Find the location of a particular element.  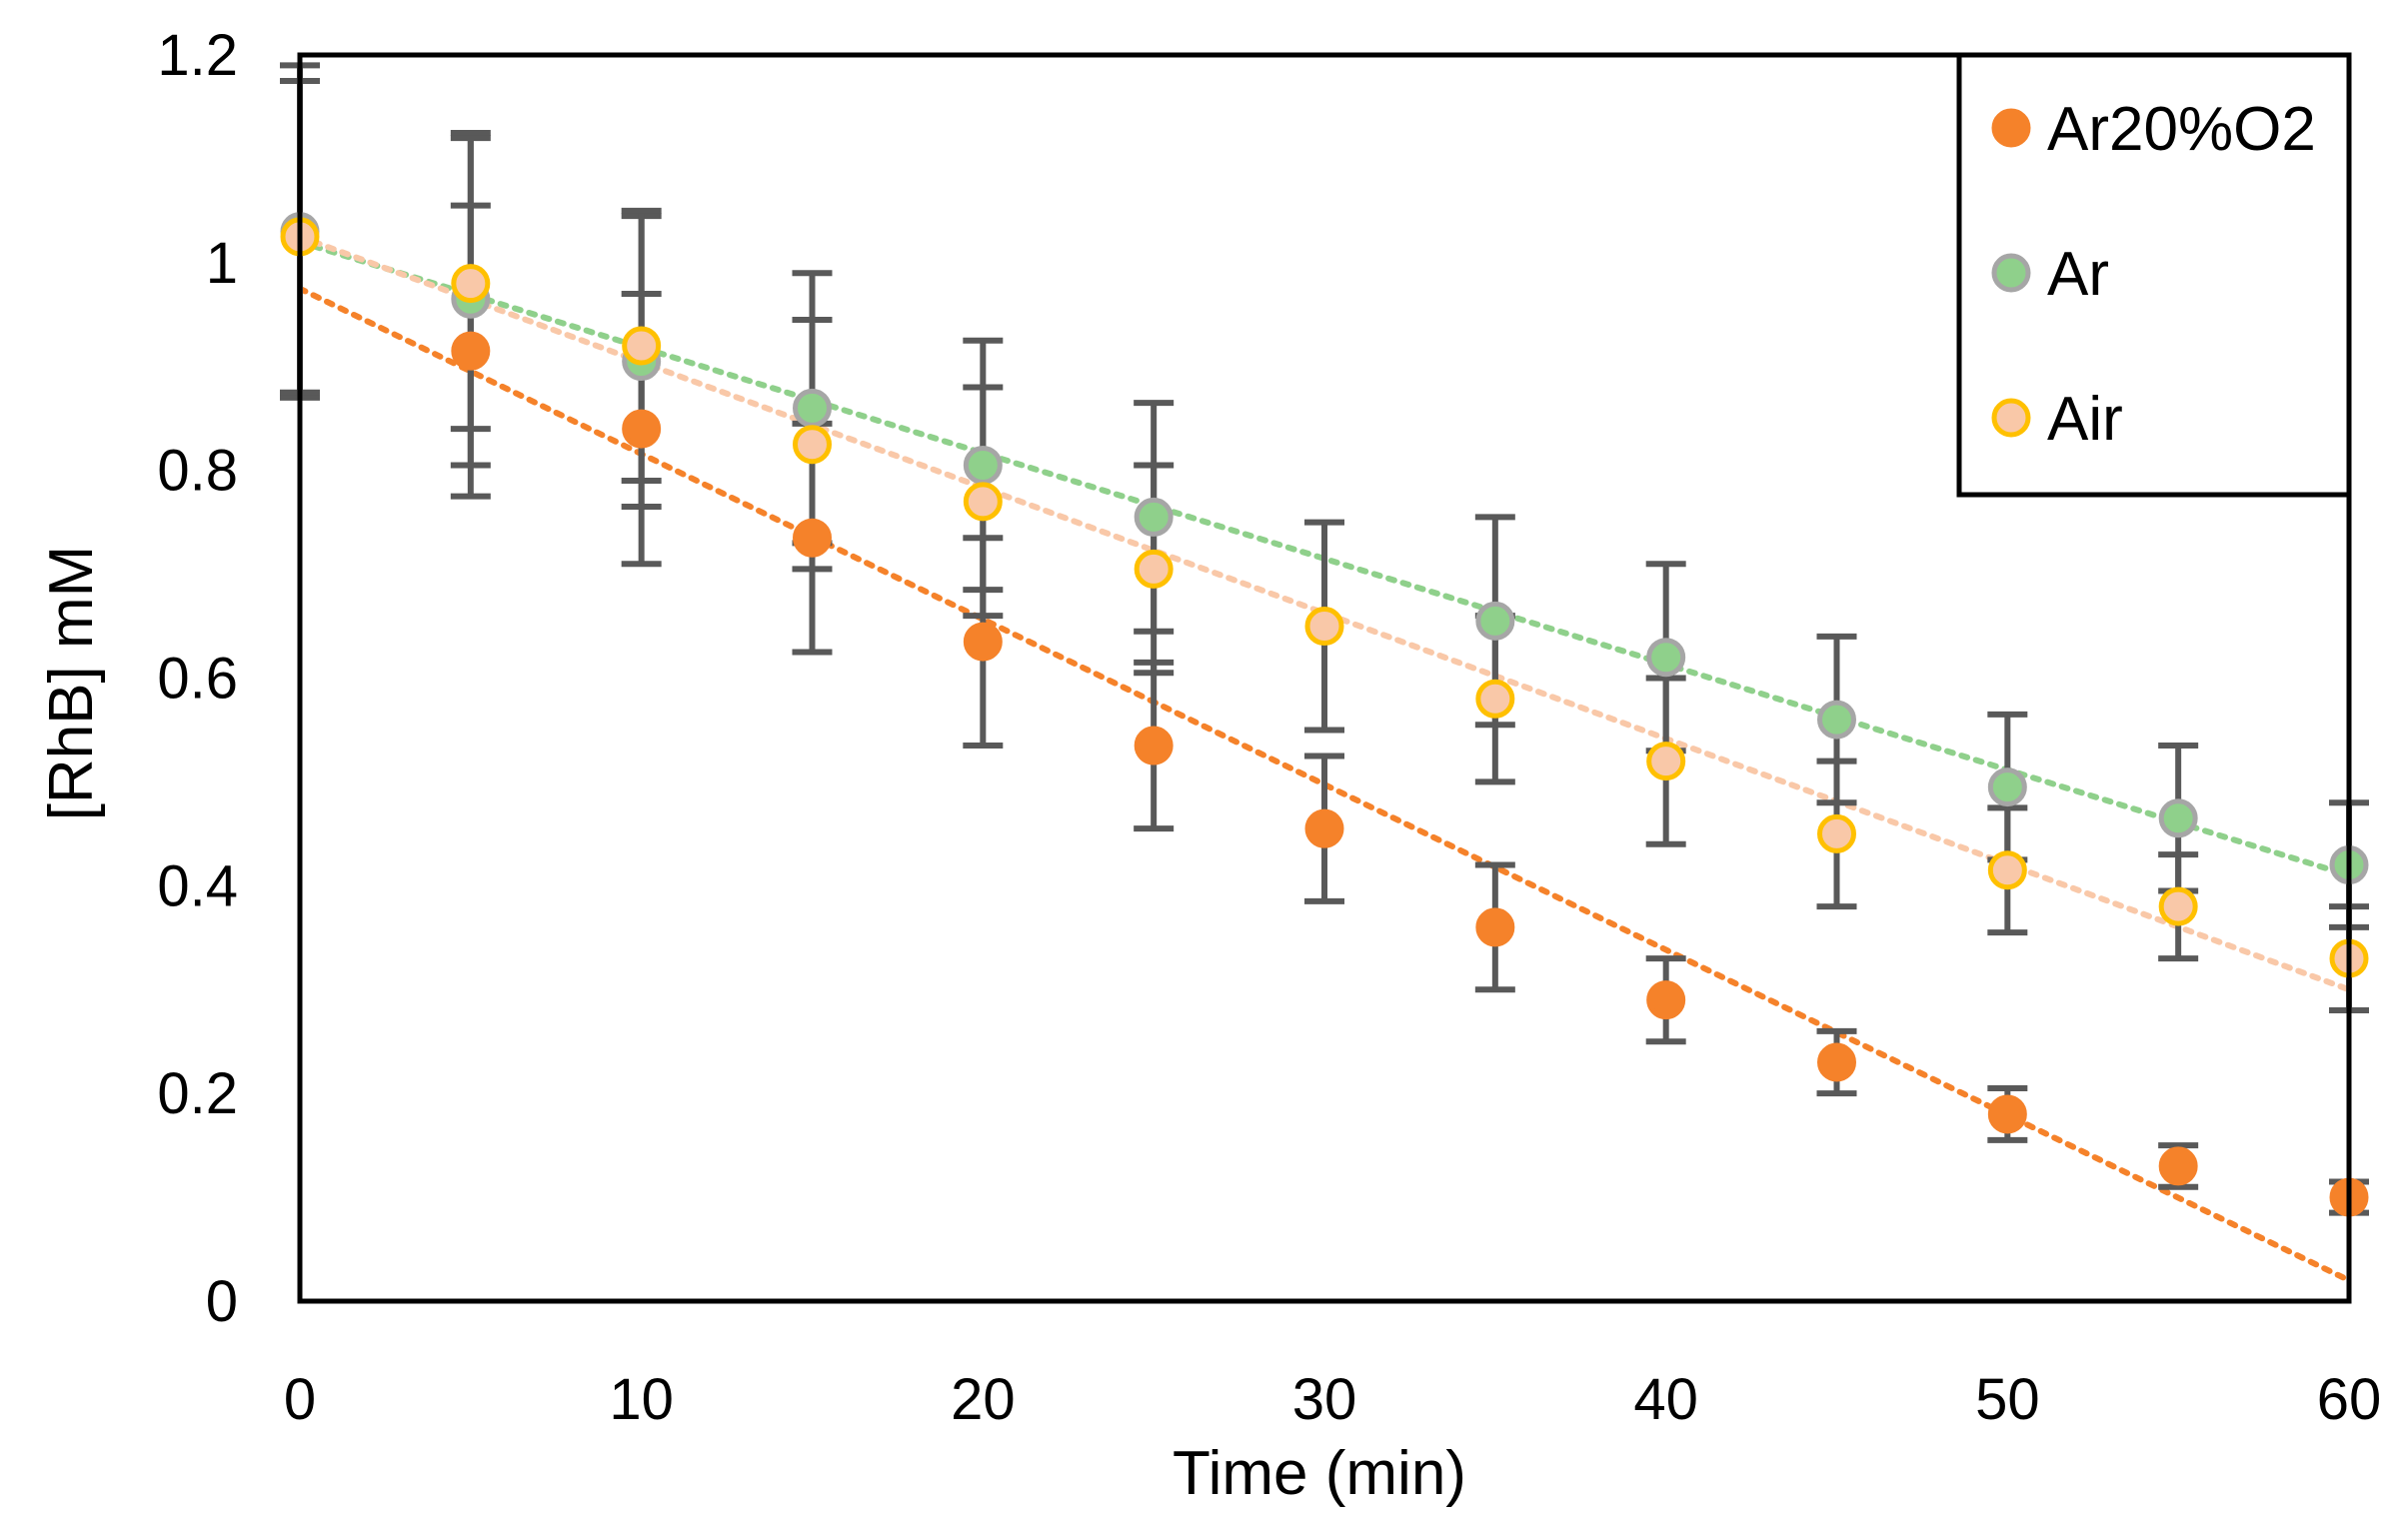

legend-entry-ar: Ar is located at coordinates (2050, 274).